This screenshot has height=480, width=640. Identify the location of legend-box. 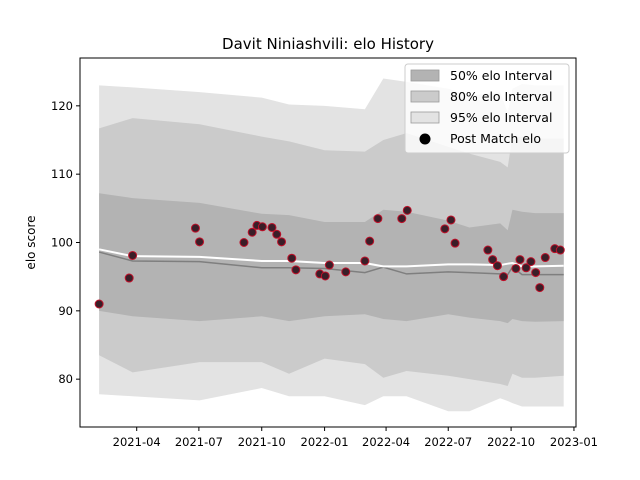
(487, 108).